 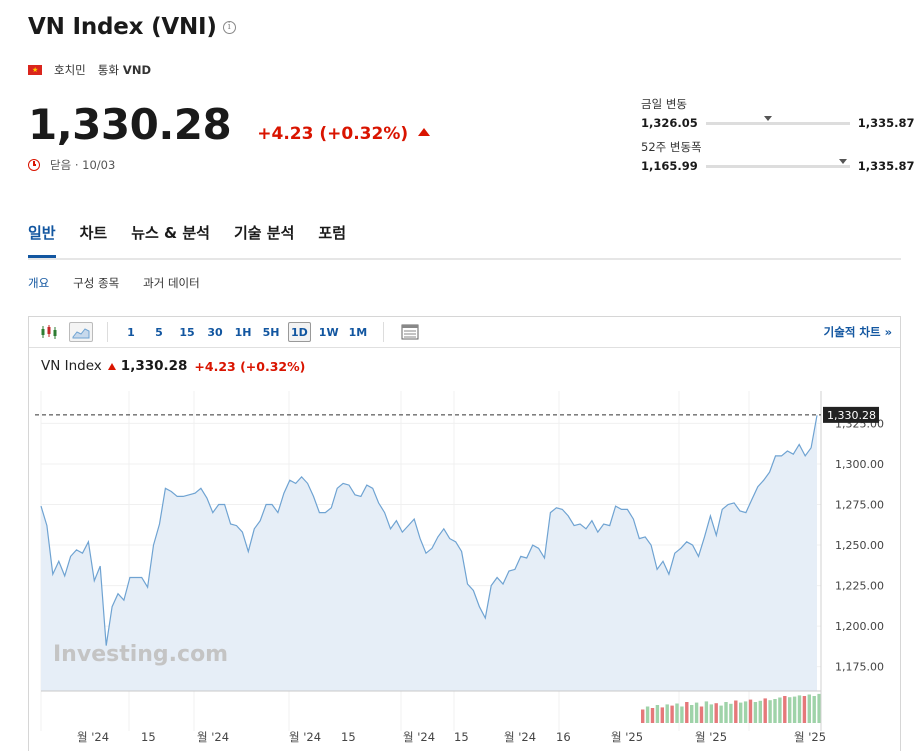 I want to click on legend-up-icon, so click(x=111, y=366).